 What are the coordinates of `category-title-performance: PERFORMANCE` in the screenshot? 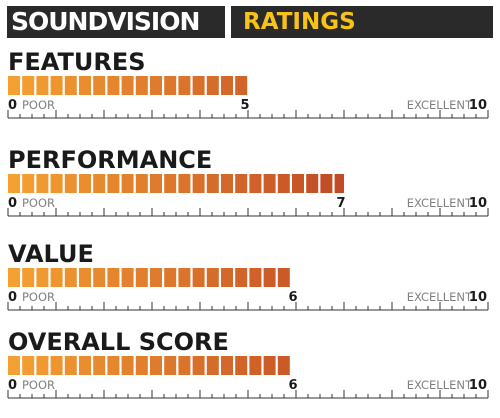 It's located at (110, 160).